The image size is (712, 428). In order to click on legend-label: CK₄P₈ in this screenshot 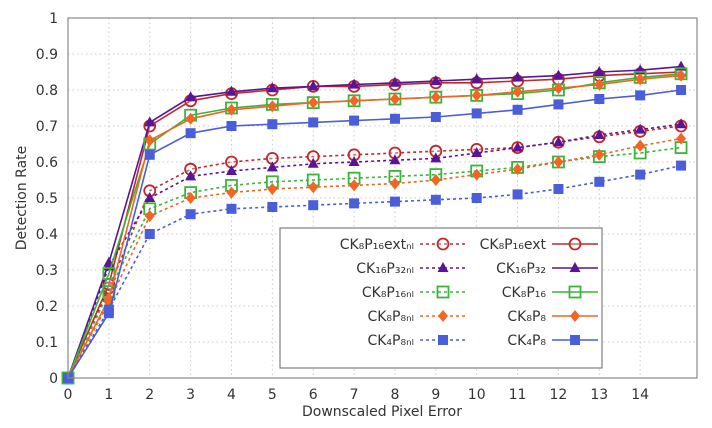, I will do `click(526, 341)`.